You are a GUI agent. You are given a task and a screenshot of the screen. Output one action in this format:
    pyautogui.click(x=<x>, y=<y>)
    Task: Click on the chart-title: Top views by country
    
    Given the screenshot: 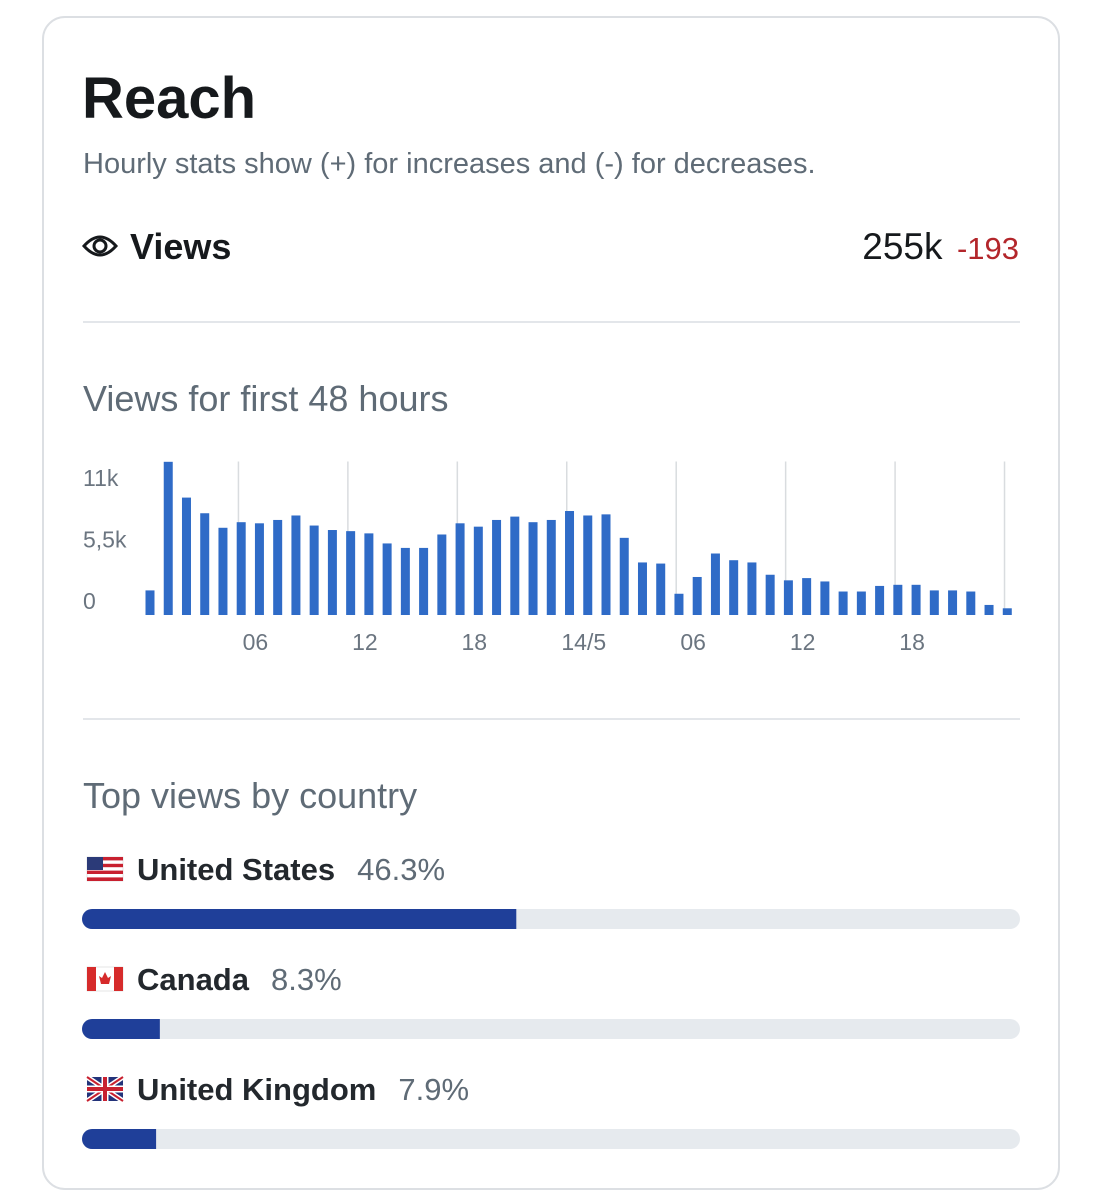 What is the action you would take?
    pyautogui.click(x=250, y=795)
    